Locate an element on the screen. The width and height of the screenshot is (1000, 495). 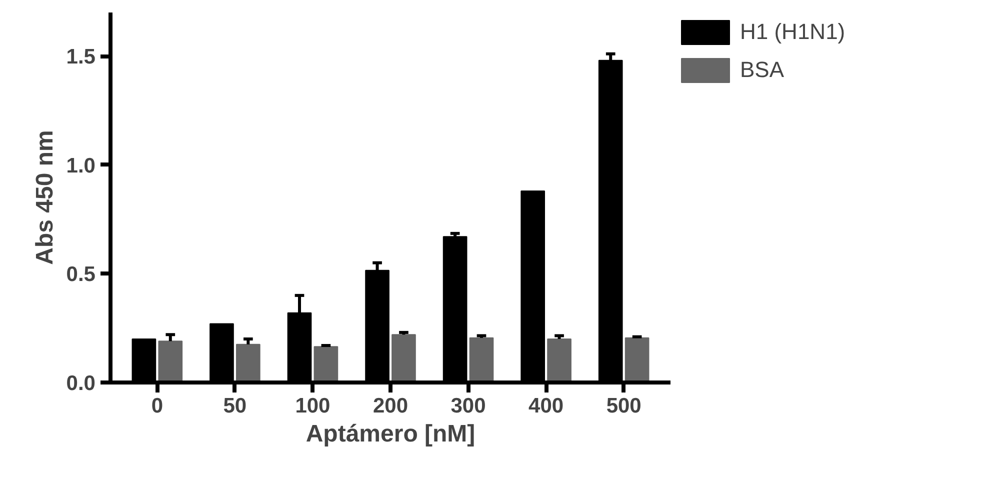
legend-label: H1 (H1N1) is located at coordinates (793, 32).